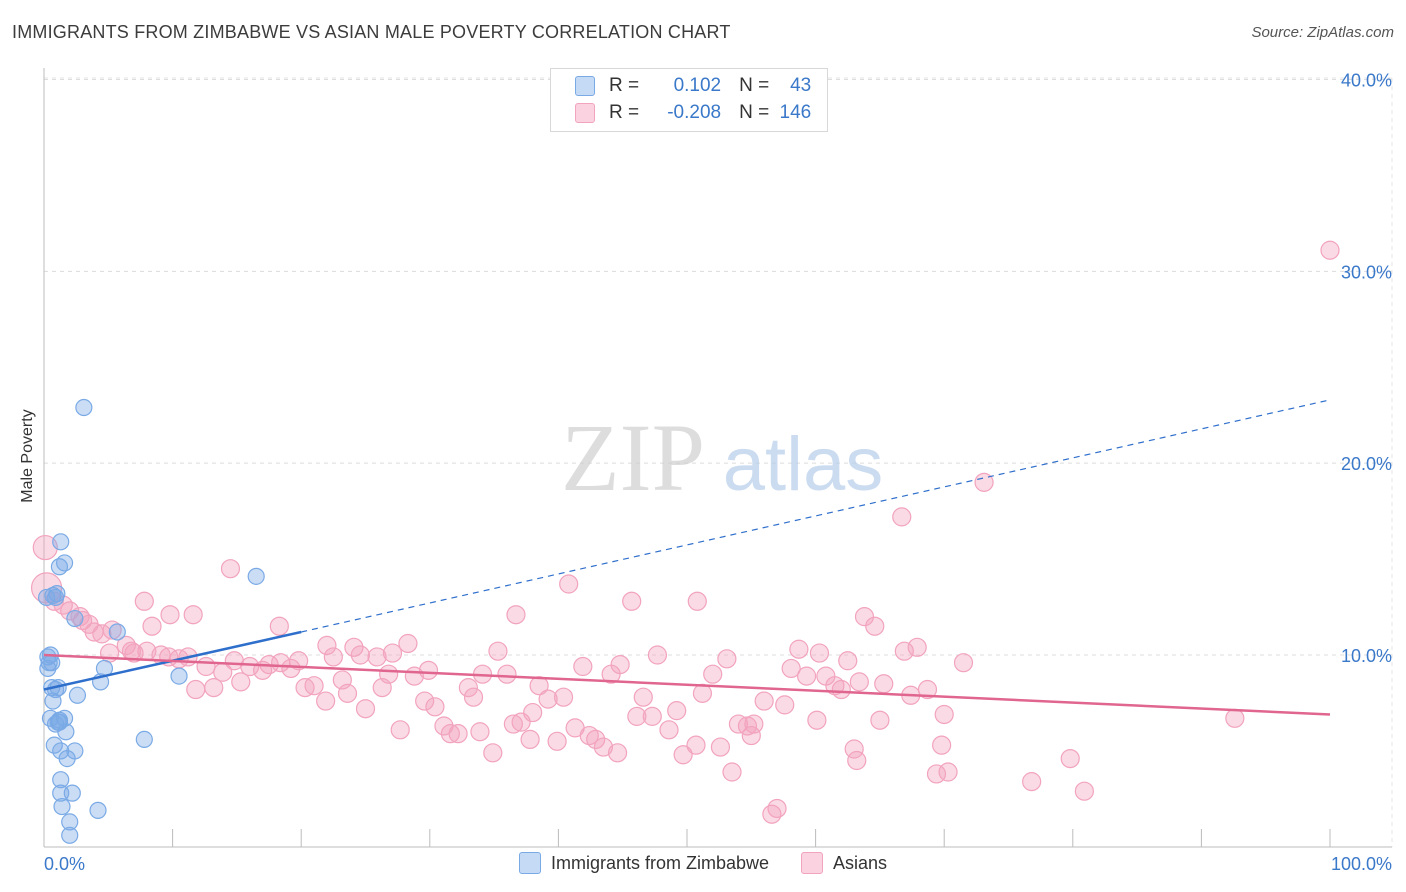 The image size is (1406, 892). I want to click on legend-label-asians: Asians, so click(860, 862).